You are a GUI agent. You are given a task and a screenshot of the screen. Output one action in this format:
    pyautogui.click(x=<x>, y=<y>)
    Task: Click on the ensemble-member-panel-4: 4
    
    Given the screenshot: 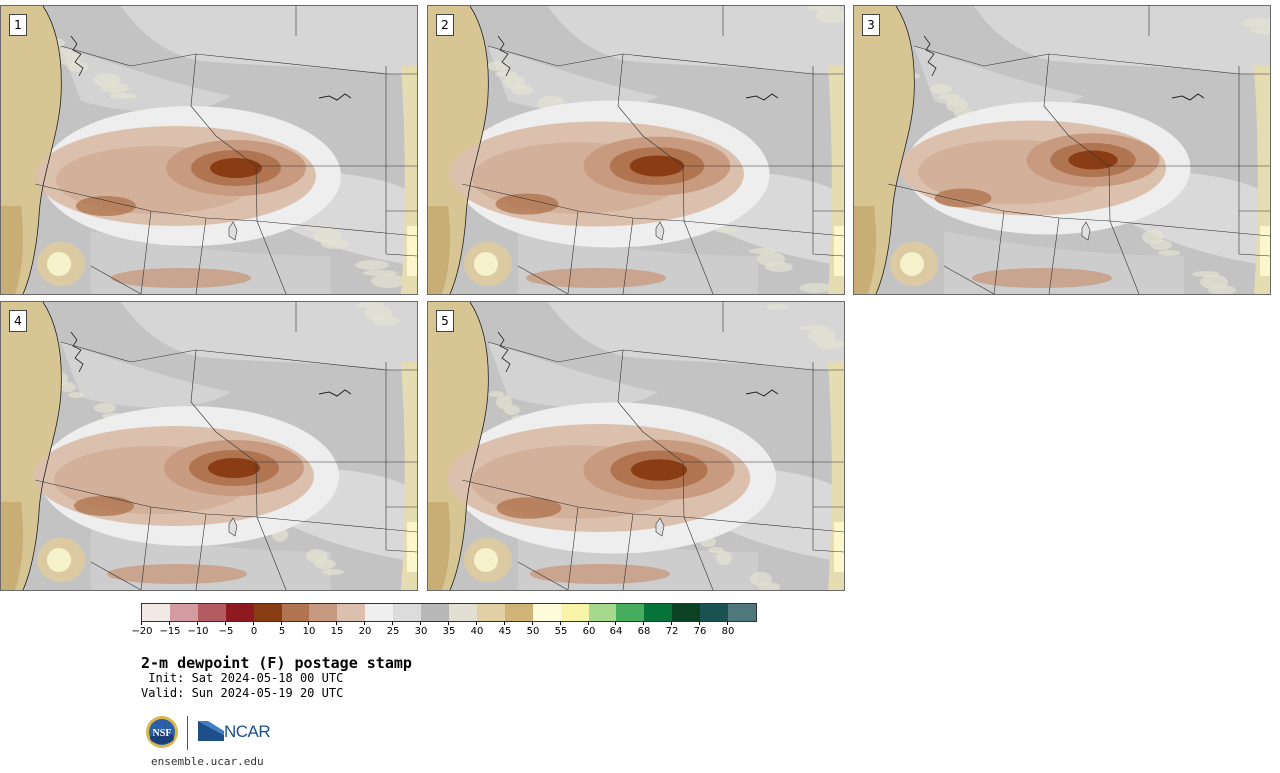 What is the action you would take?
    pyautogui.click(x=209, y=446)
    